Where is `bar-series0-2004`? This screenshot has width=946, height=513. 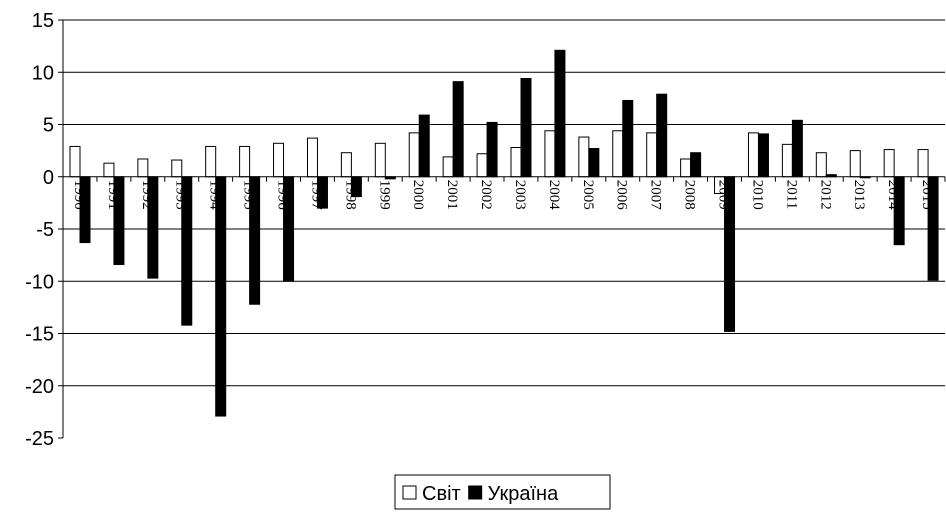 bar-series0-2004 is located at coordinates (550, 154).